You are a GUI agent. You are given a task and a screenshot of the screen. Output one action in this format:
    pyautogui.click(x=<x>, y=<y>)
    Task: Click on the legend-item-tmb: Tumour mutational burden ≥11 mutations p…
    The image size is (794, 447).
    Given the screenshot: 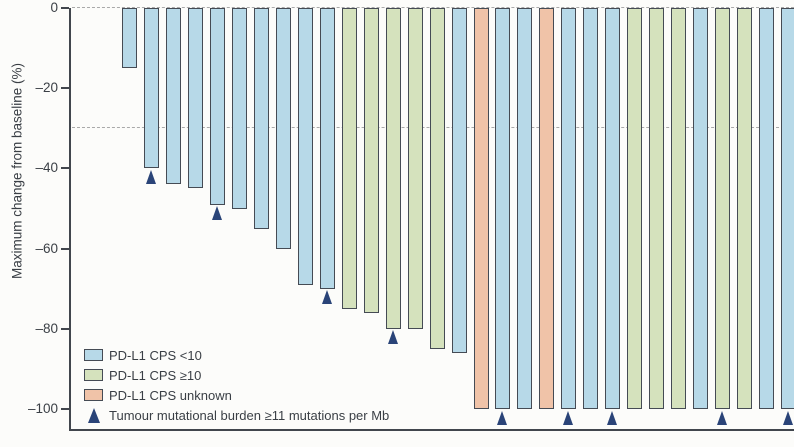 What is the action you would take?
    pyautogui.click(x=236, y=415)
    